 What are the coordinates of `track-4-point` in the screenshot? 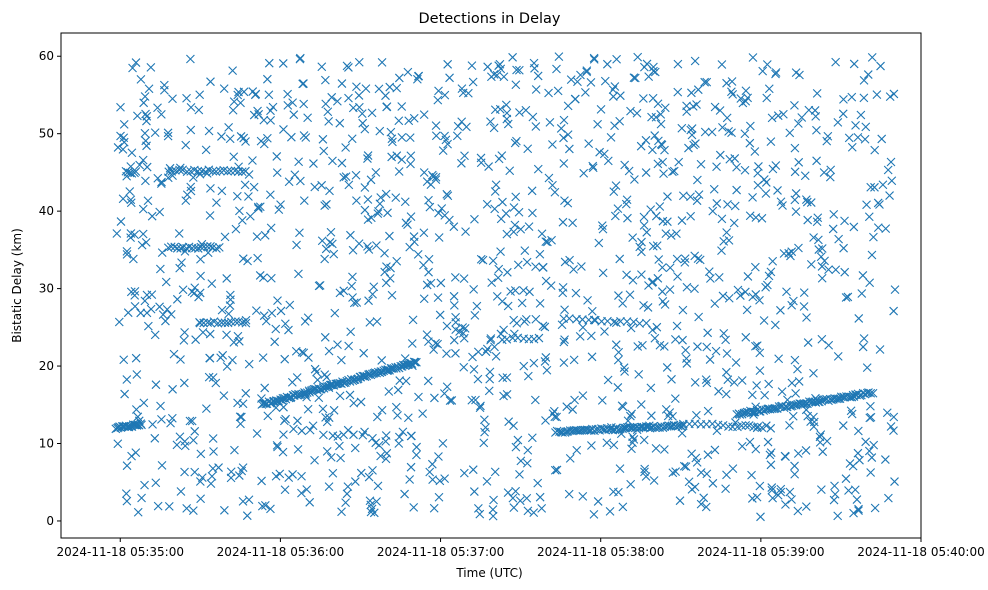 It's located at (207, 246).